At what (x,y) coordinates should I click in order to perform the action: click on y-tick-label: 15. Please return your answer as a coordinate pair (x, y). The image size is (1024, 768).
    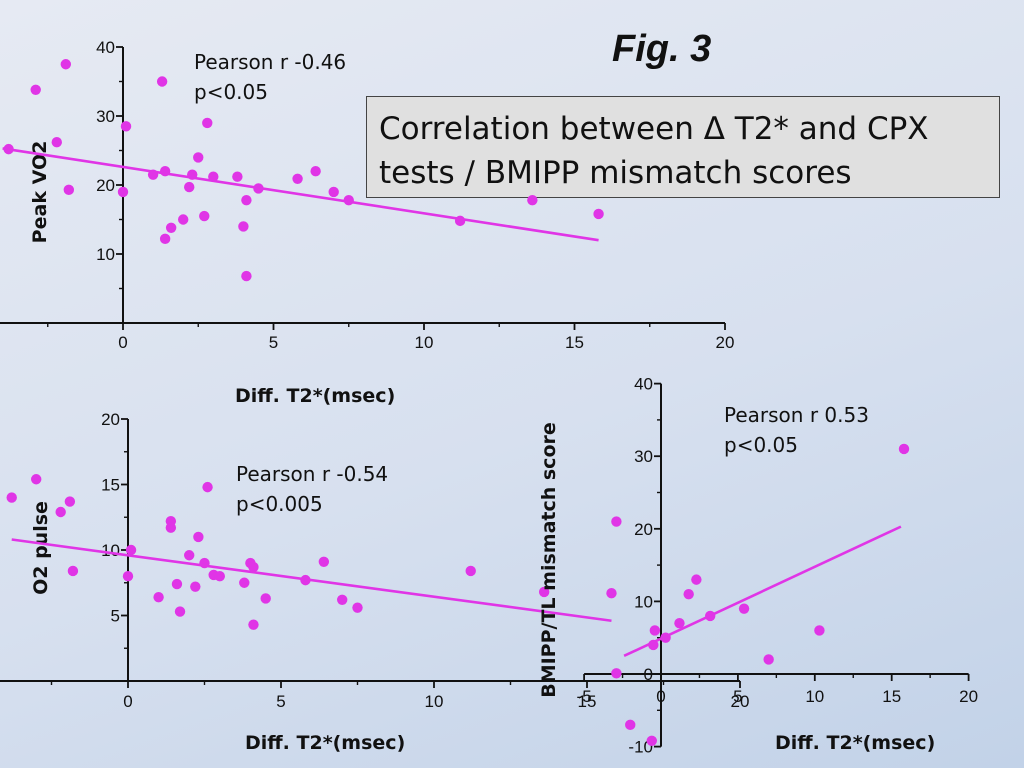
    Looking at the image, I should click on (110, 485).